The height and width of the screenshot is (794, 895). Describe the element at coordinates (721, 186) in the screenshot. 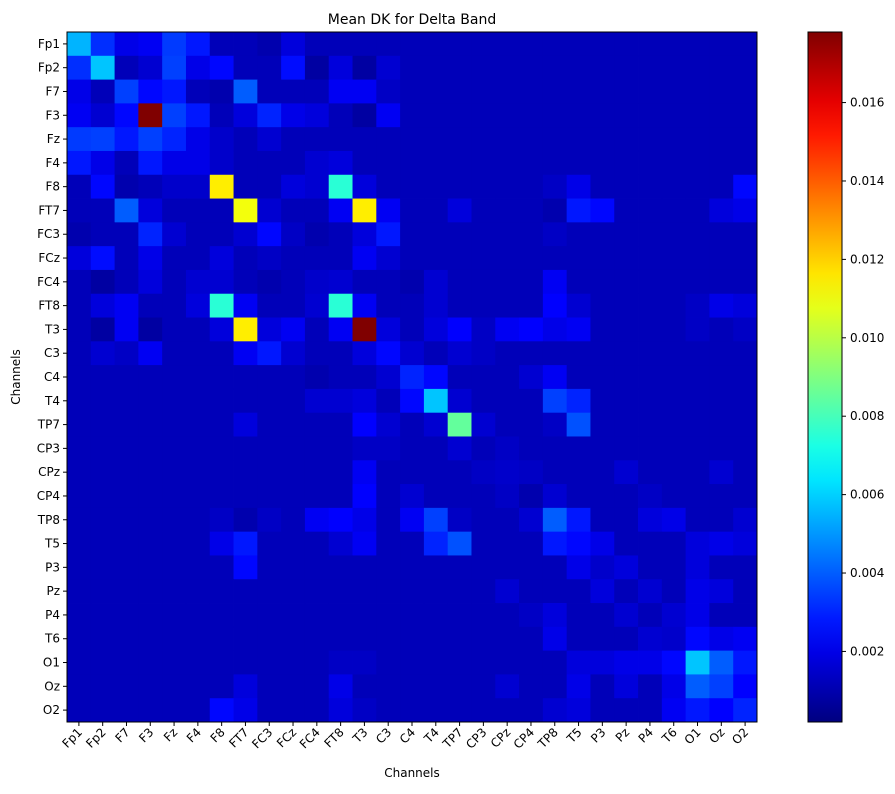

I see `heatmap-cell-F8-Oz` at that location.